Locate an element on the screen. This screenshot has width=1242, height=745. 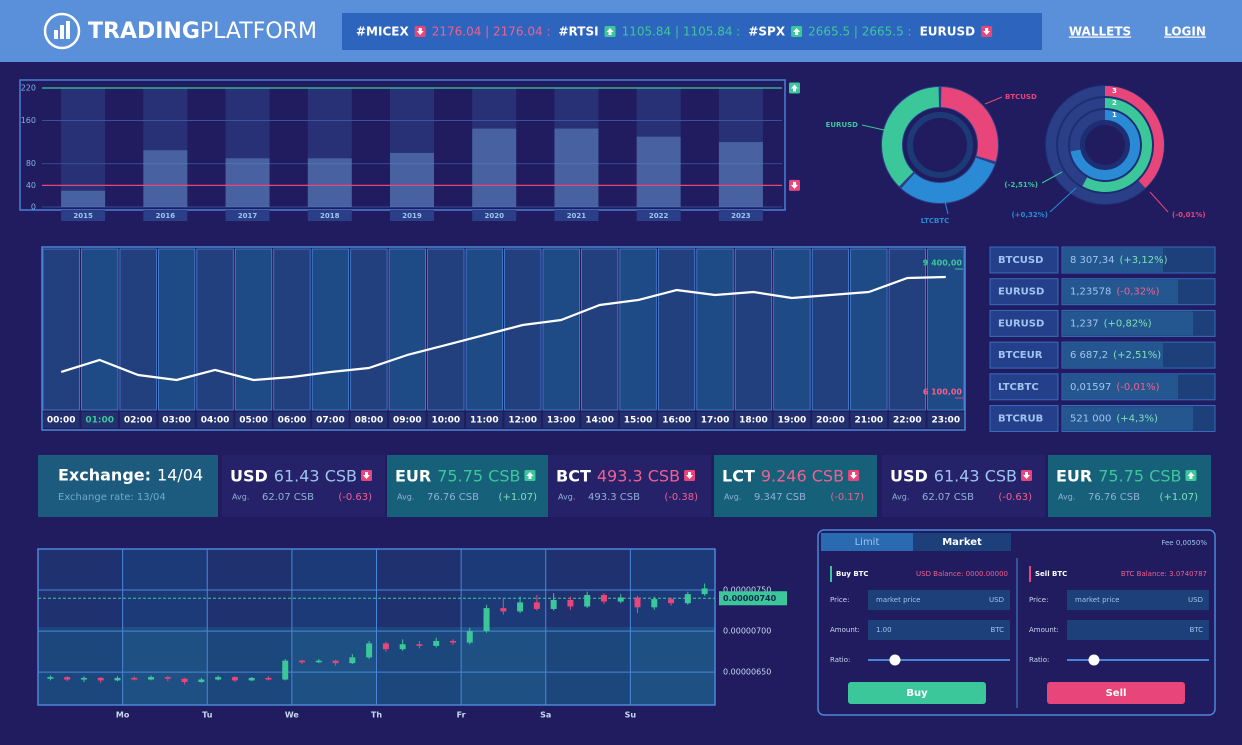
nav-link: WALLETS is located at coordinates (1100, 32).